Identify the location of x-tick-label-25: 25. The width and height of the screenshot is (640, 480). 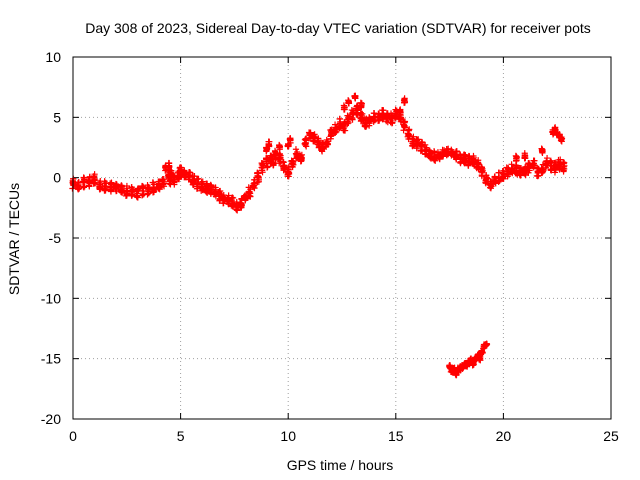
(611, 436).